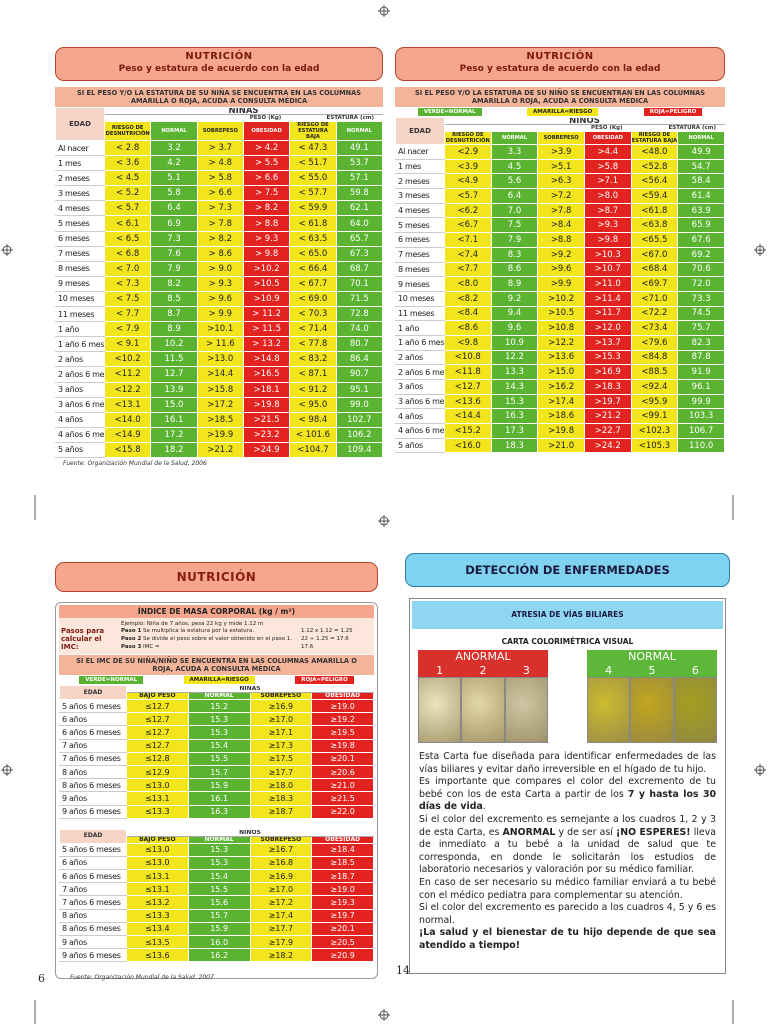 The height and width of the screenshot is (1024, 768). What do you see at coordinates (560, 112) in the screenshot?
I see `color-legend: VERDE=NORMAL AMARILLA=RIESGO ROJA=PELIGRO` at bounding box center [560, 112].